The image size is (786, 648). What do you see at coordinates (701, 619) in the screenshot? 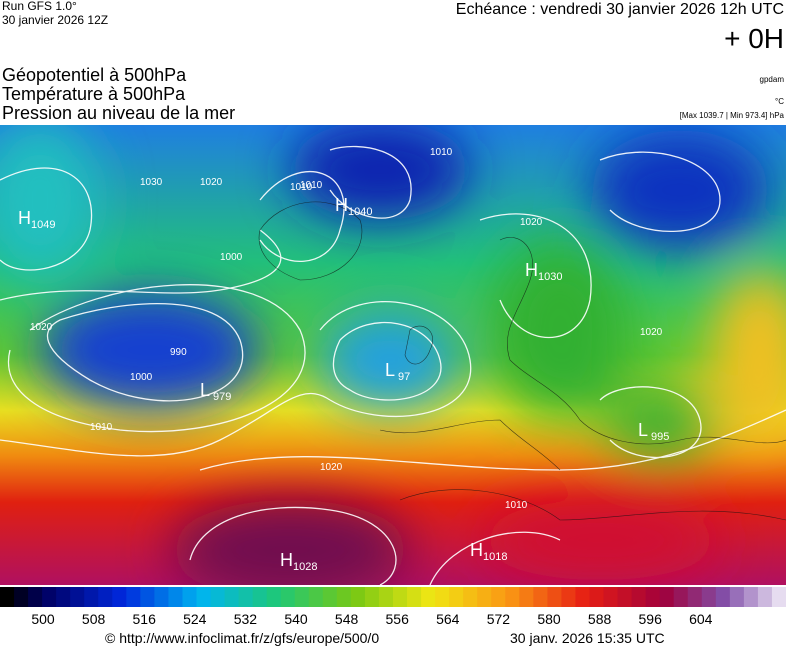
I see `colorbar-label: 604` at bounding box center [701, 619].